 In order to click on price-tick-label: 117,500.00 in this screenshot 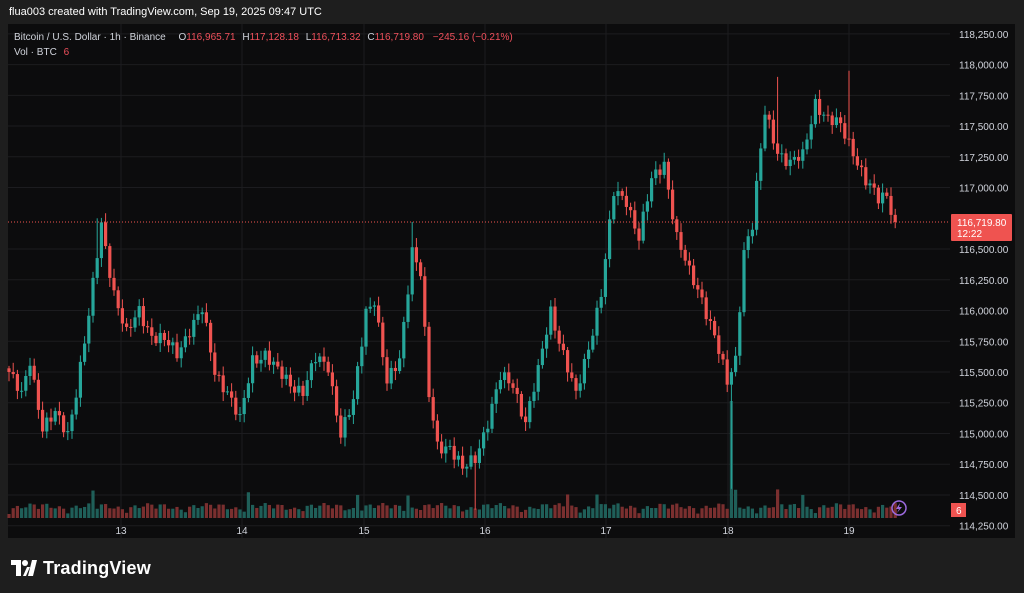, I will do `click(984, 127)`.